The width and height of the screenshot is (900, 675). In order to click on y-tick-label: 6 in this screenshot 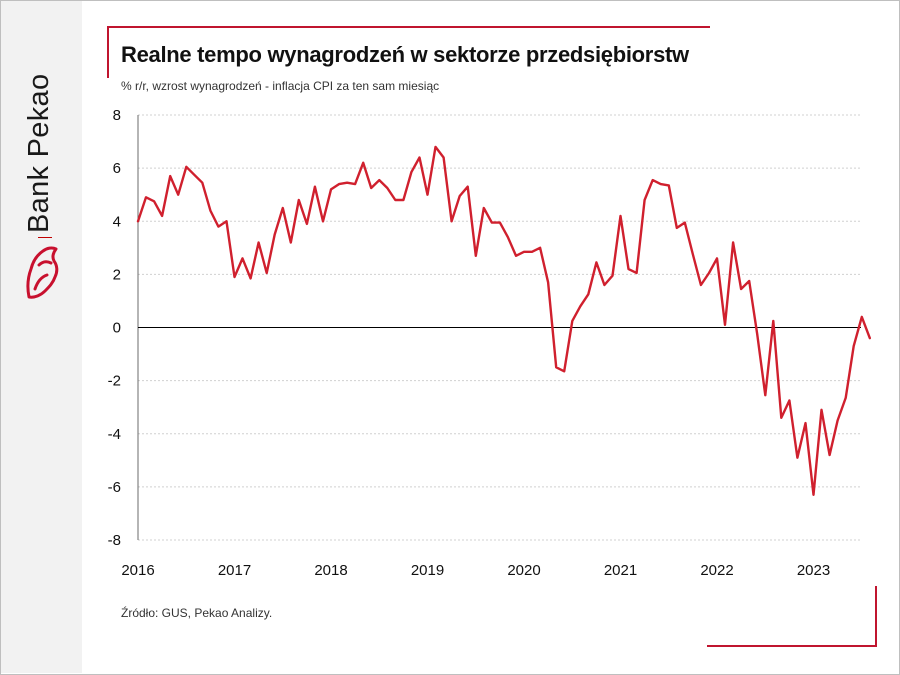, I will do `click(117, 168)`.